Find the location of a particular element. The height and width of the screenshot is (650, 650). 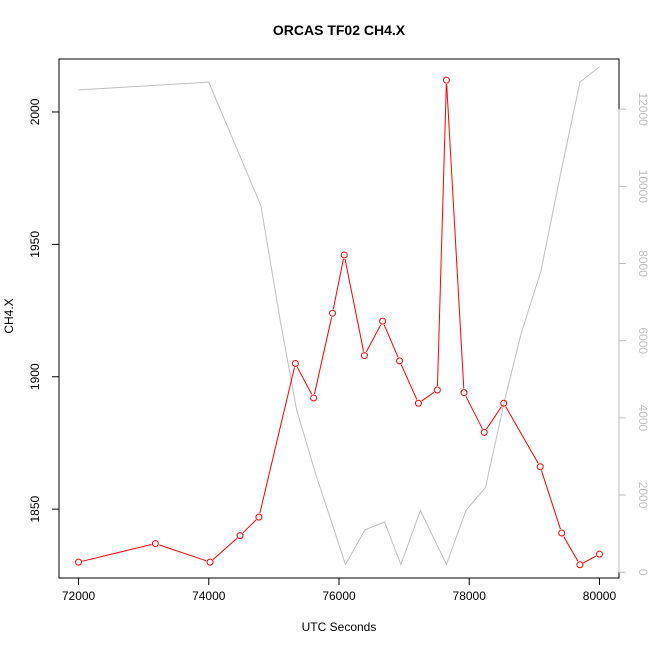

y-tick-label: 1850 is located at coordinates (35, 508).